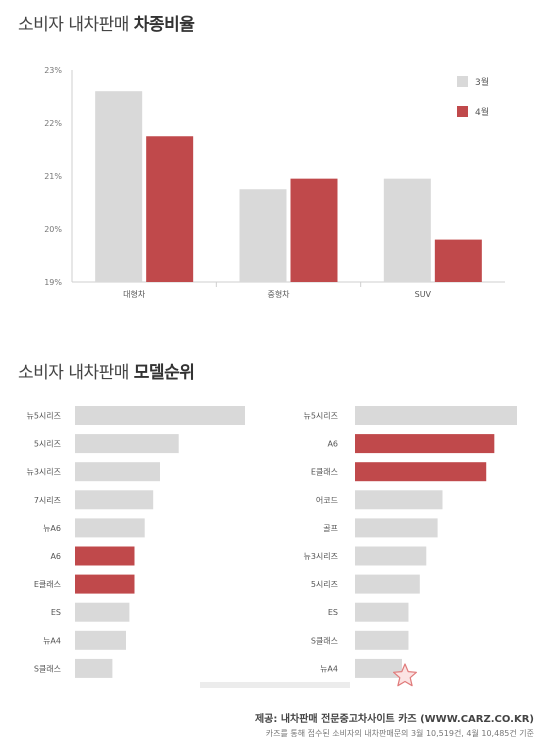 The height and width of the screenshot is (753, 550). I want to click on title-bold: 차종비율, so click(164, 25).